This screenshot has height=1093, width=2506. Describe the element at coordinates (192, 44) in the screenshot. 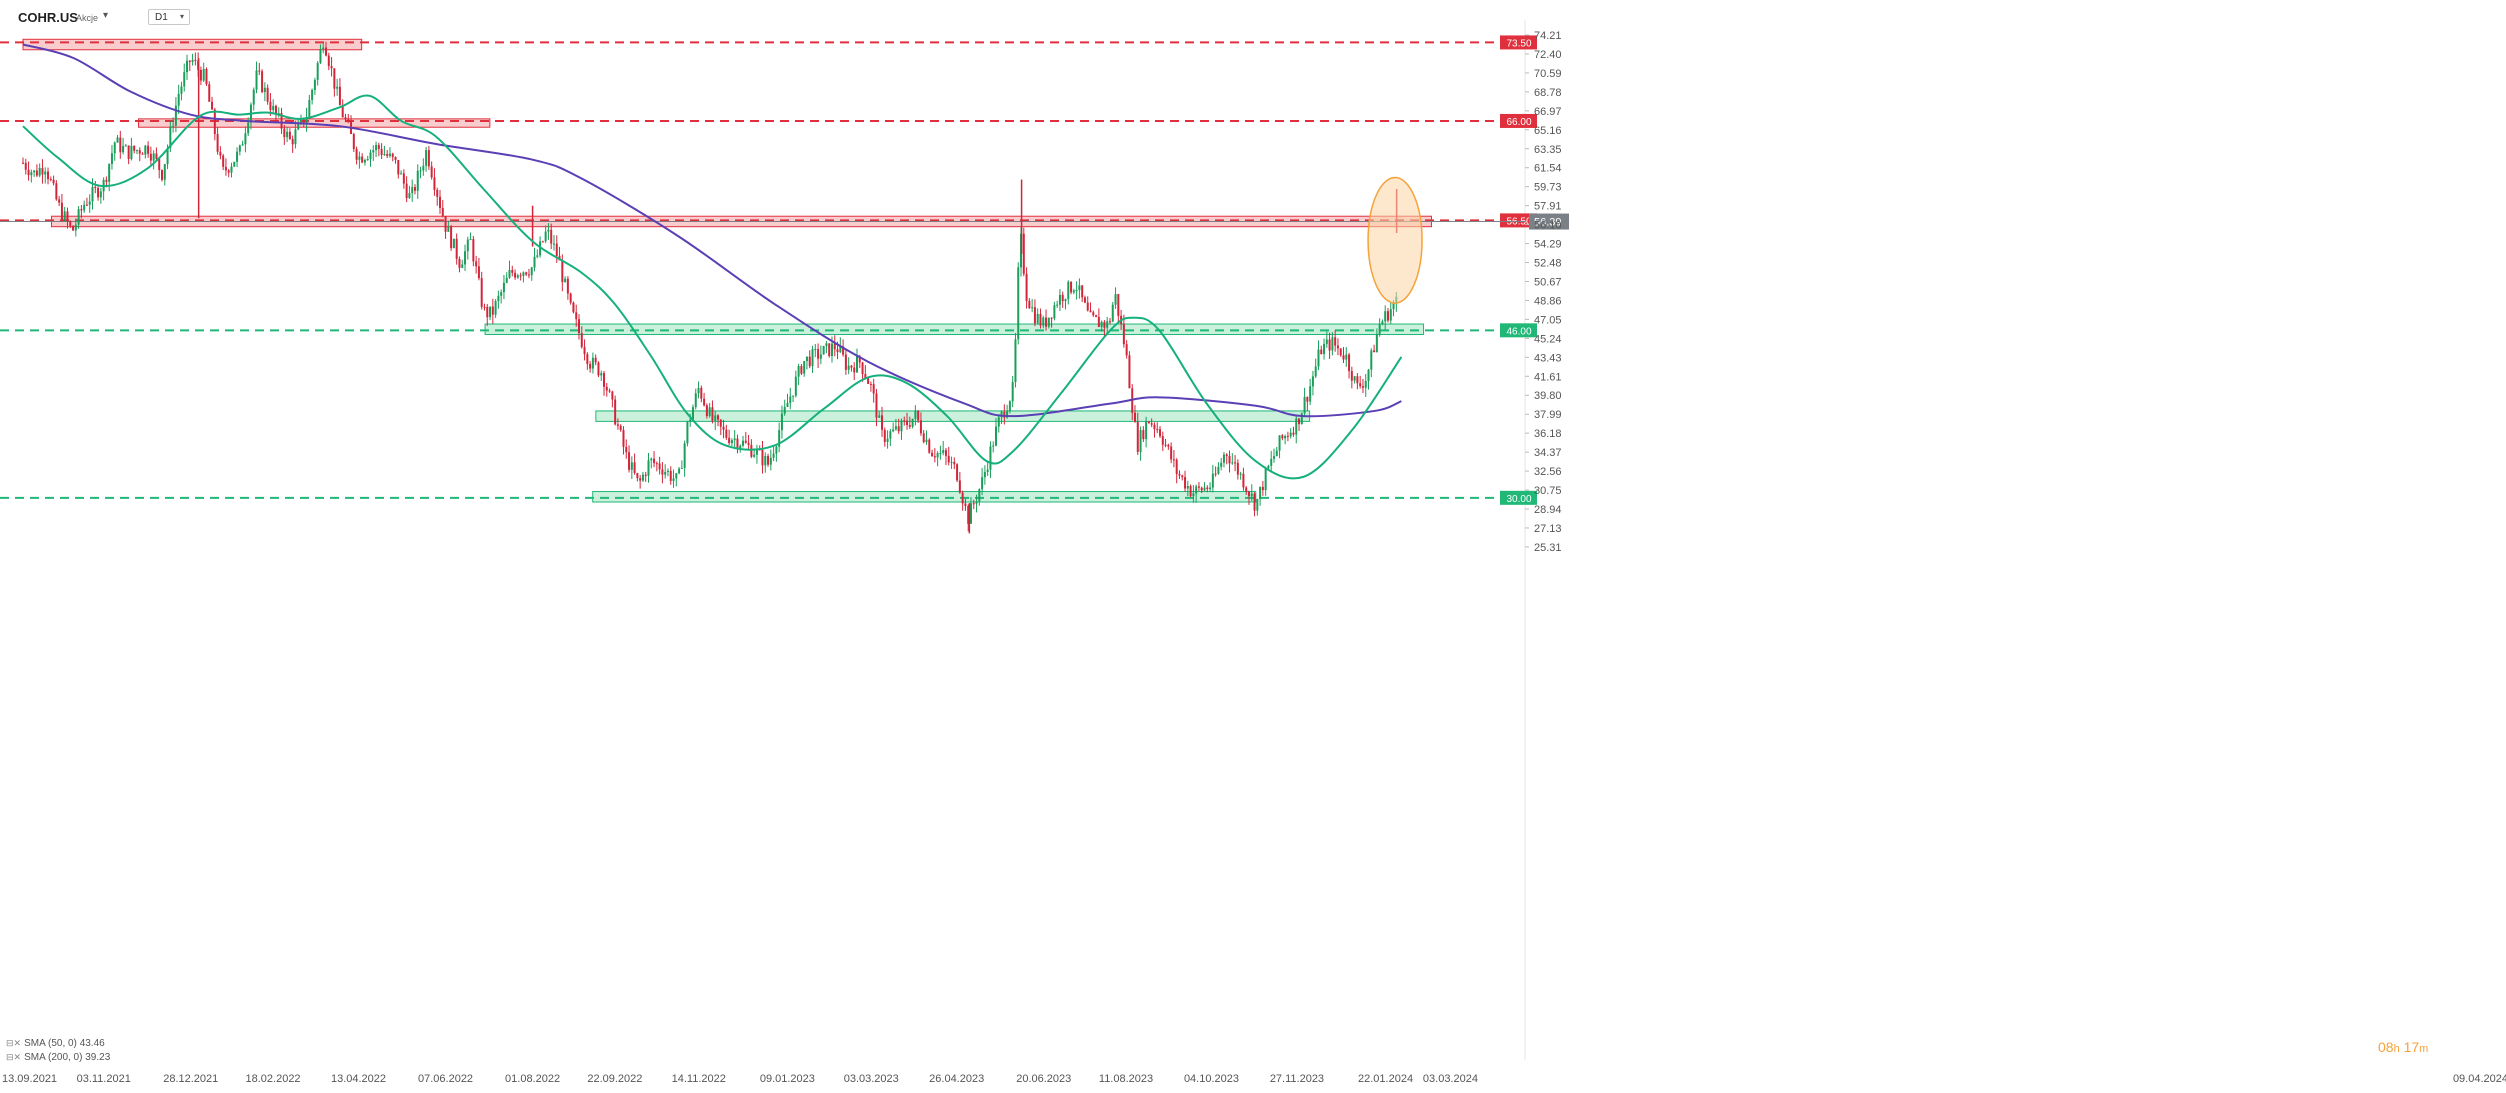

I see `resistance-zone` at that location.